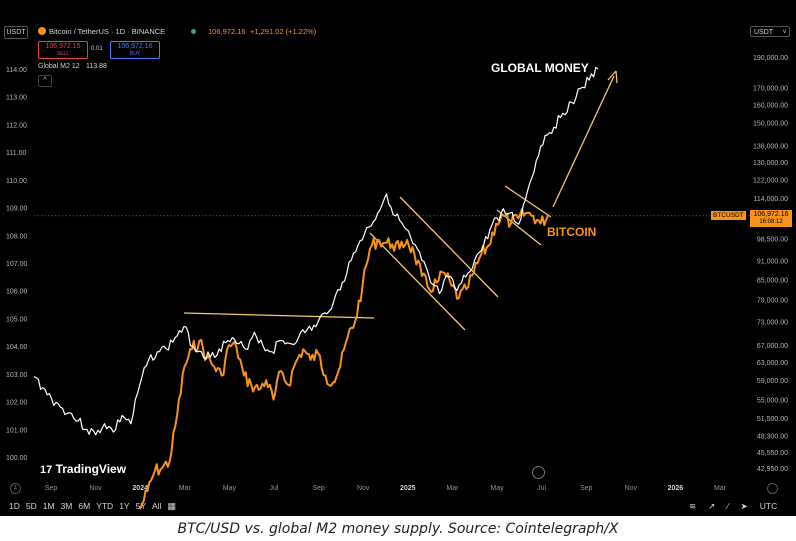 This screenshot has width=796, height=541. Describe the element at coordinates (193, 31) in the screenshot. I see `market-open-dot` at that location.